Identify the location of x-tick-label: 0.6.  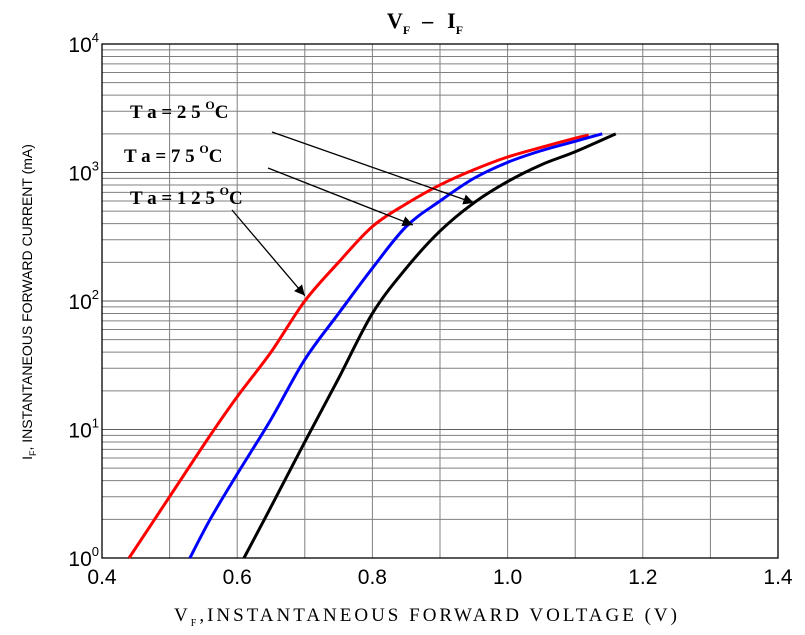
(237, 577).